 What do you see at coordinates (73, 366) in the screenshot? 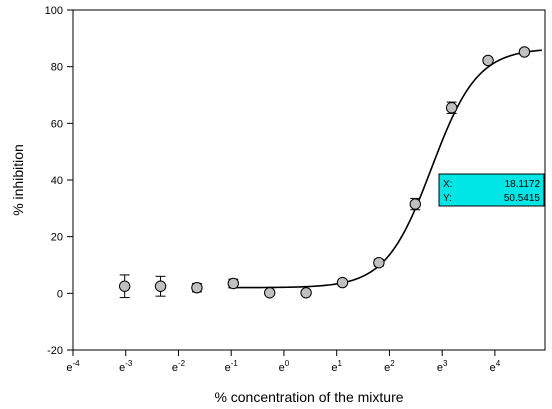
I see `x-tick-label: e-4` at bounding box center [73, 366].